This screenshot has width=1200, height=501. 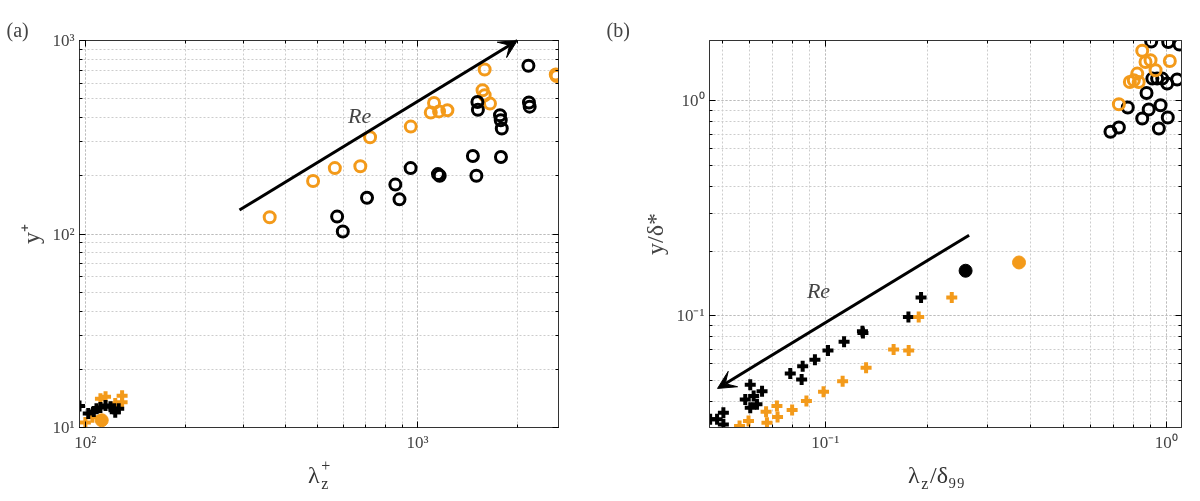 What do you see at coordinates (17, 30) in the screenshot?
I see `chart-title: (a)` at bounding box center [17, 30].